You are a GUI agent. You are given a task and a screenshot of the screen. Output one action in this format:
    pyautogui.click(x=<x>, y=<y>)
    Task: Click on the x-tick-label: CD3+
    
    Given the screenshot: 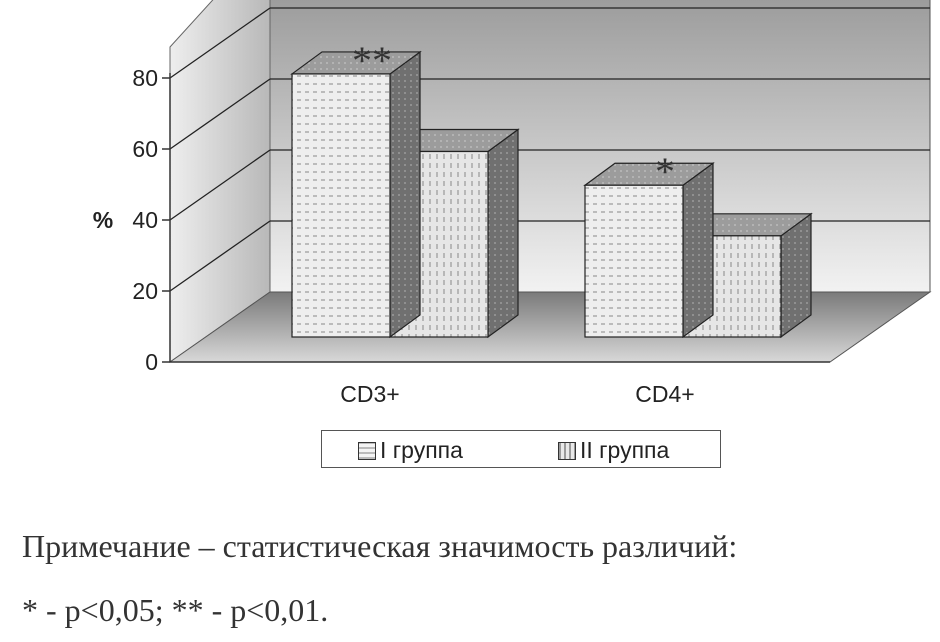 What is the action you would take?
    pyautogui.click(x=369, y=394)
    